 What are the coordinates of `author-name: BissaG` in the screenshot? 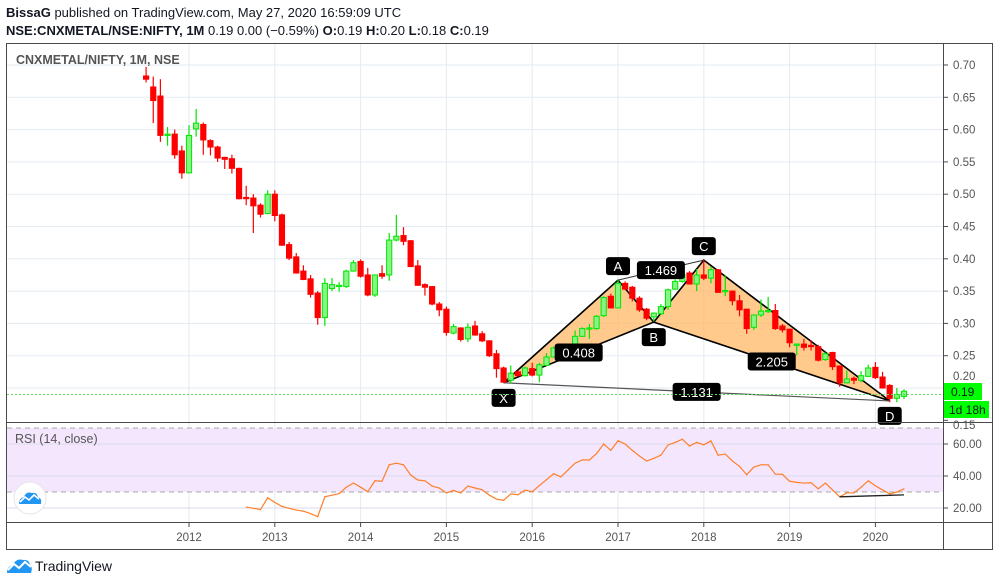 It's located at (28, 12).